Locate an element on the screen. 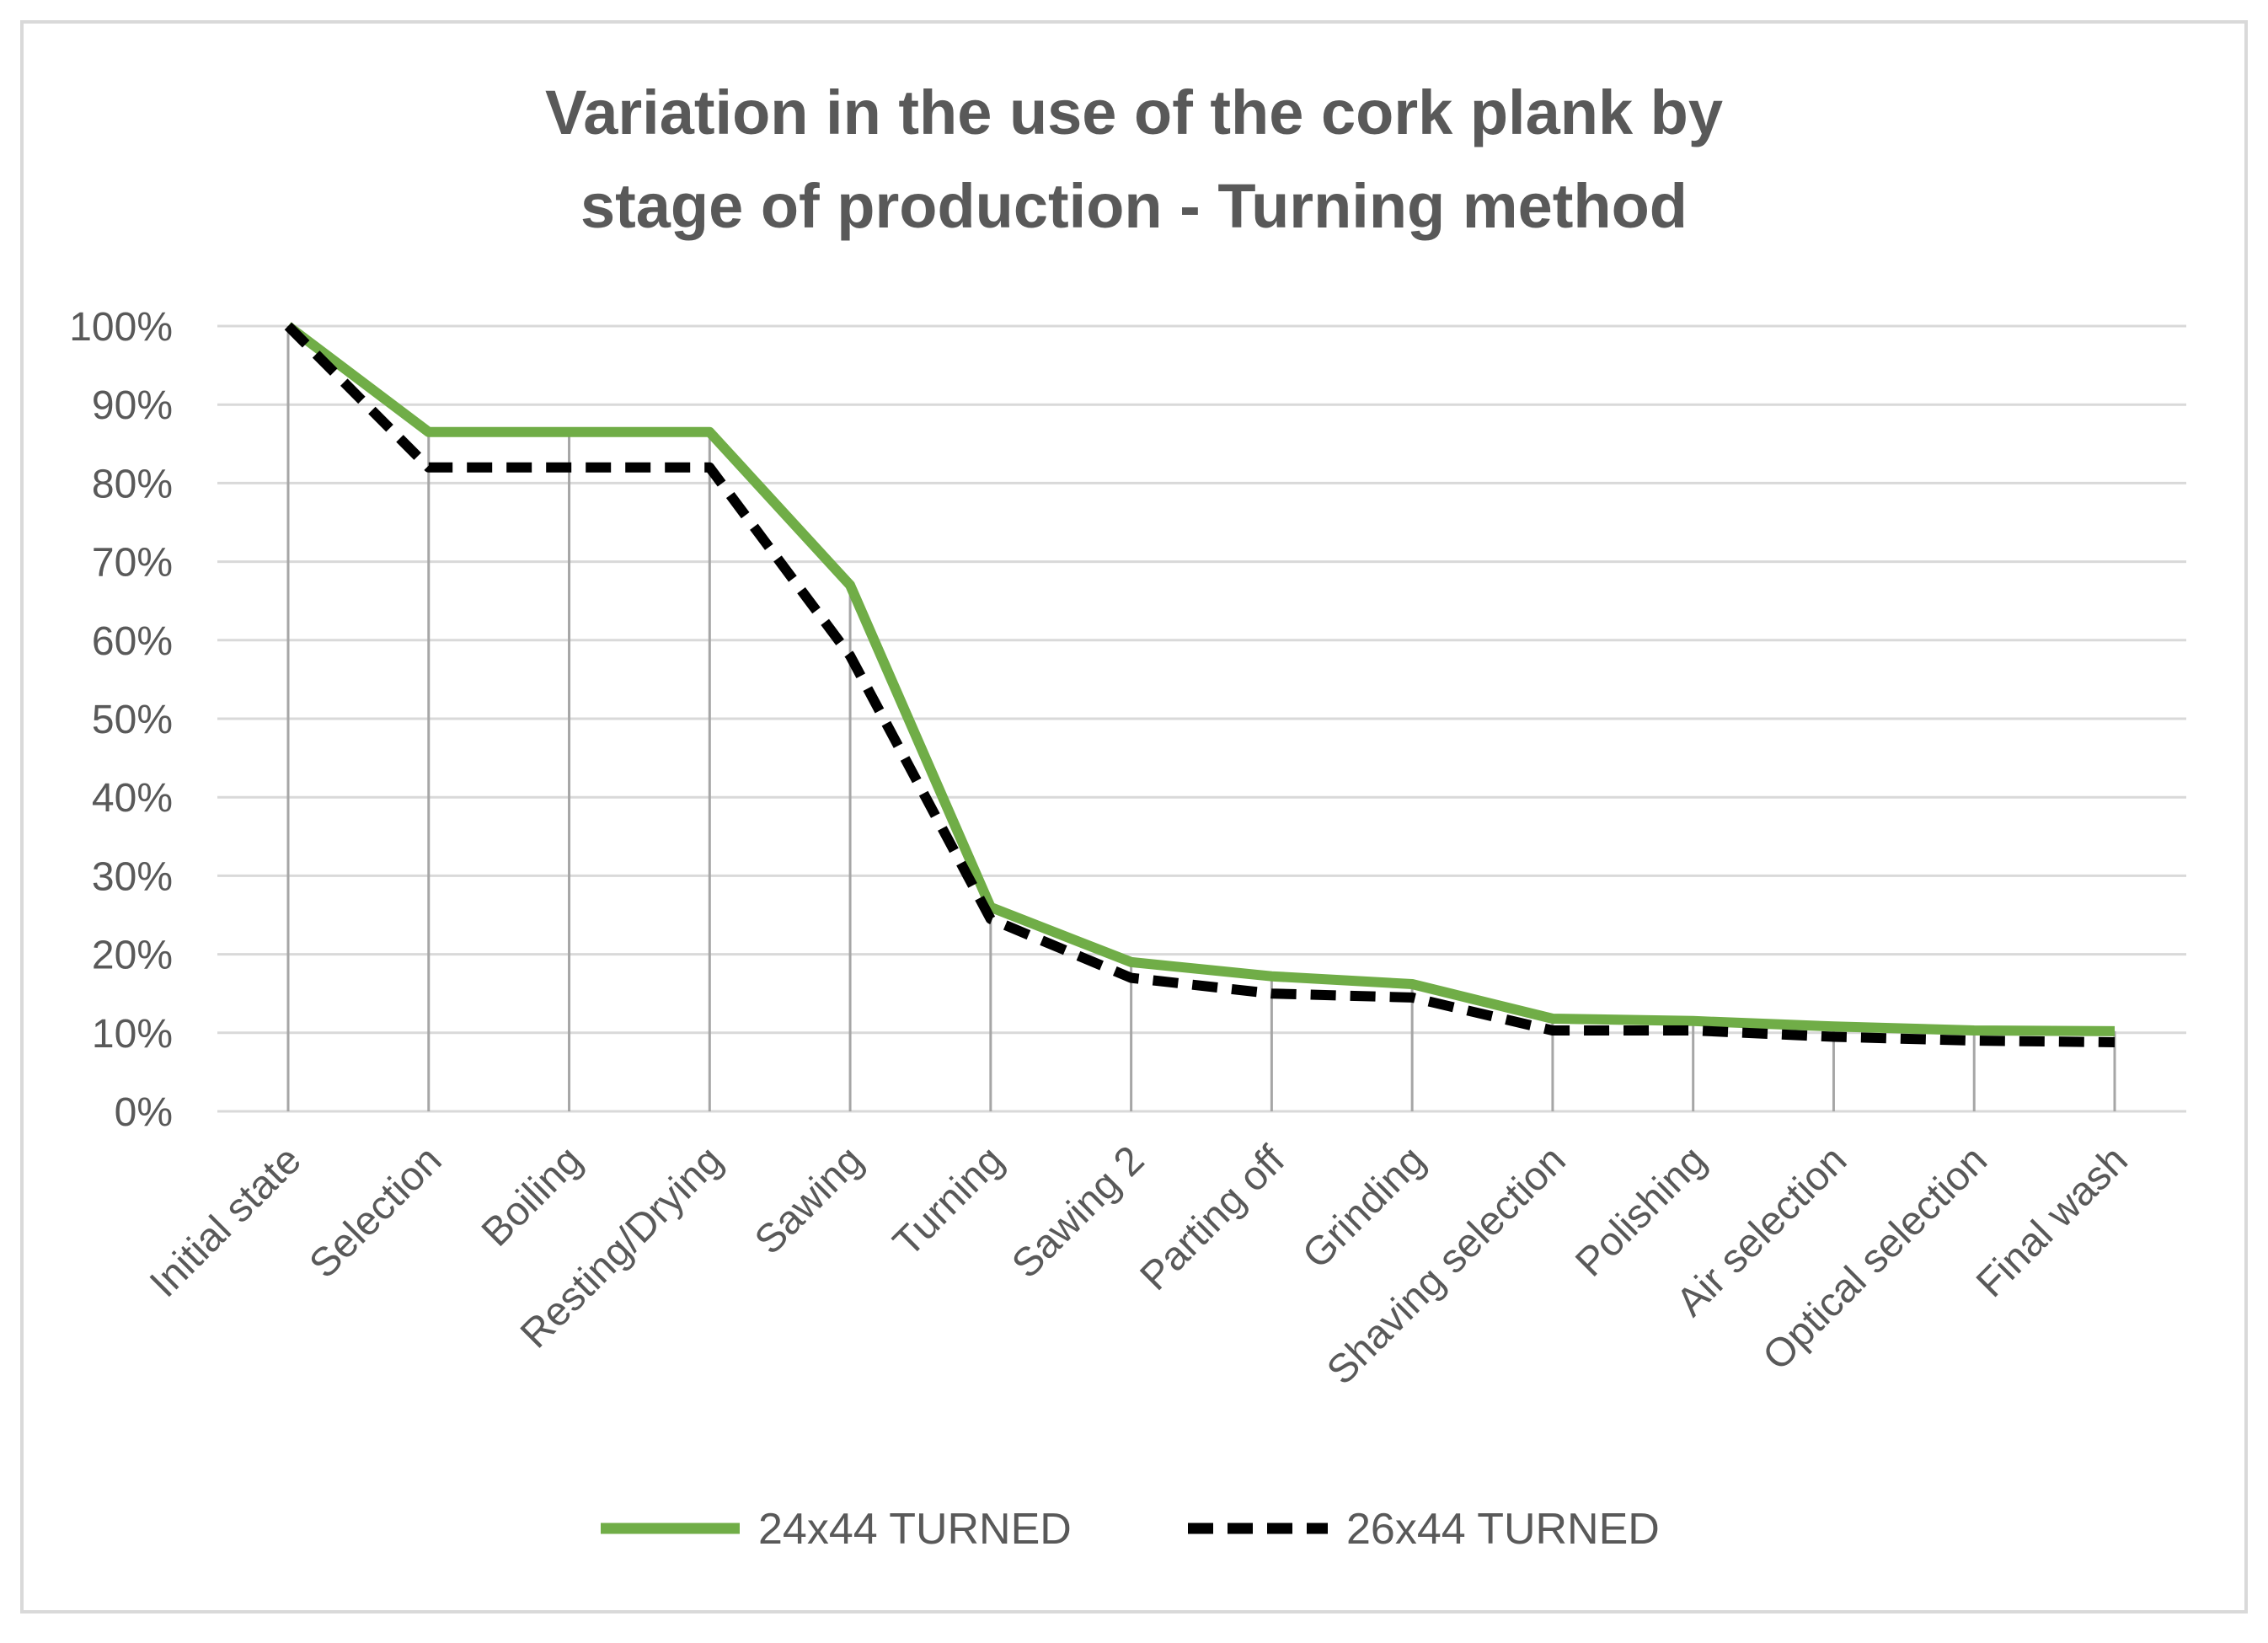  legend: 24x44 TURNED 26x44 TURNED is located at coordinates (1130, 1529).